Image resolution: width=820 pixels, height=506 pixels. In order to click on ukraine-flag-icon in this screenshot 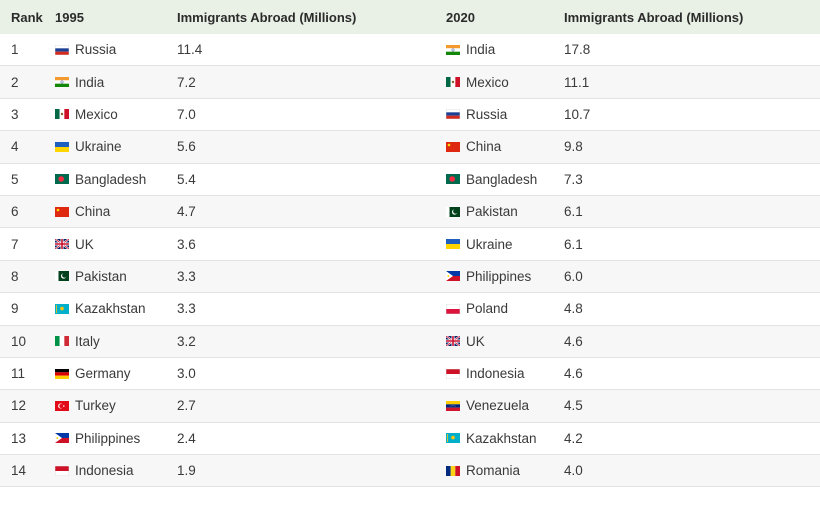, I will do `click(453, 244)`.